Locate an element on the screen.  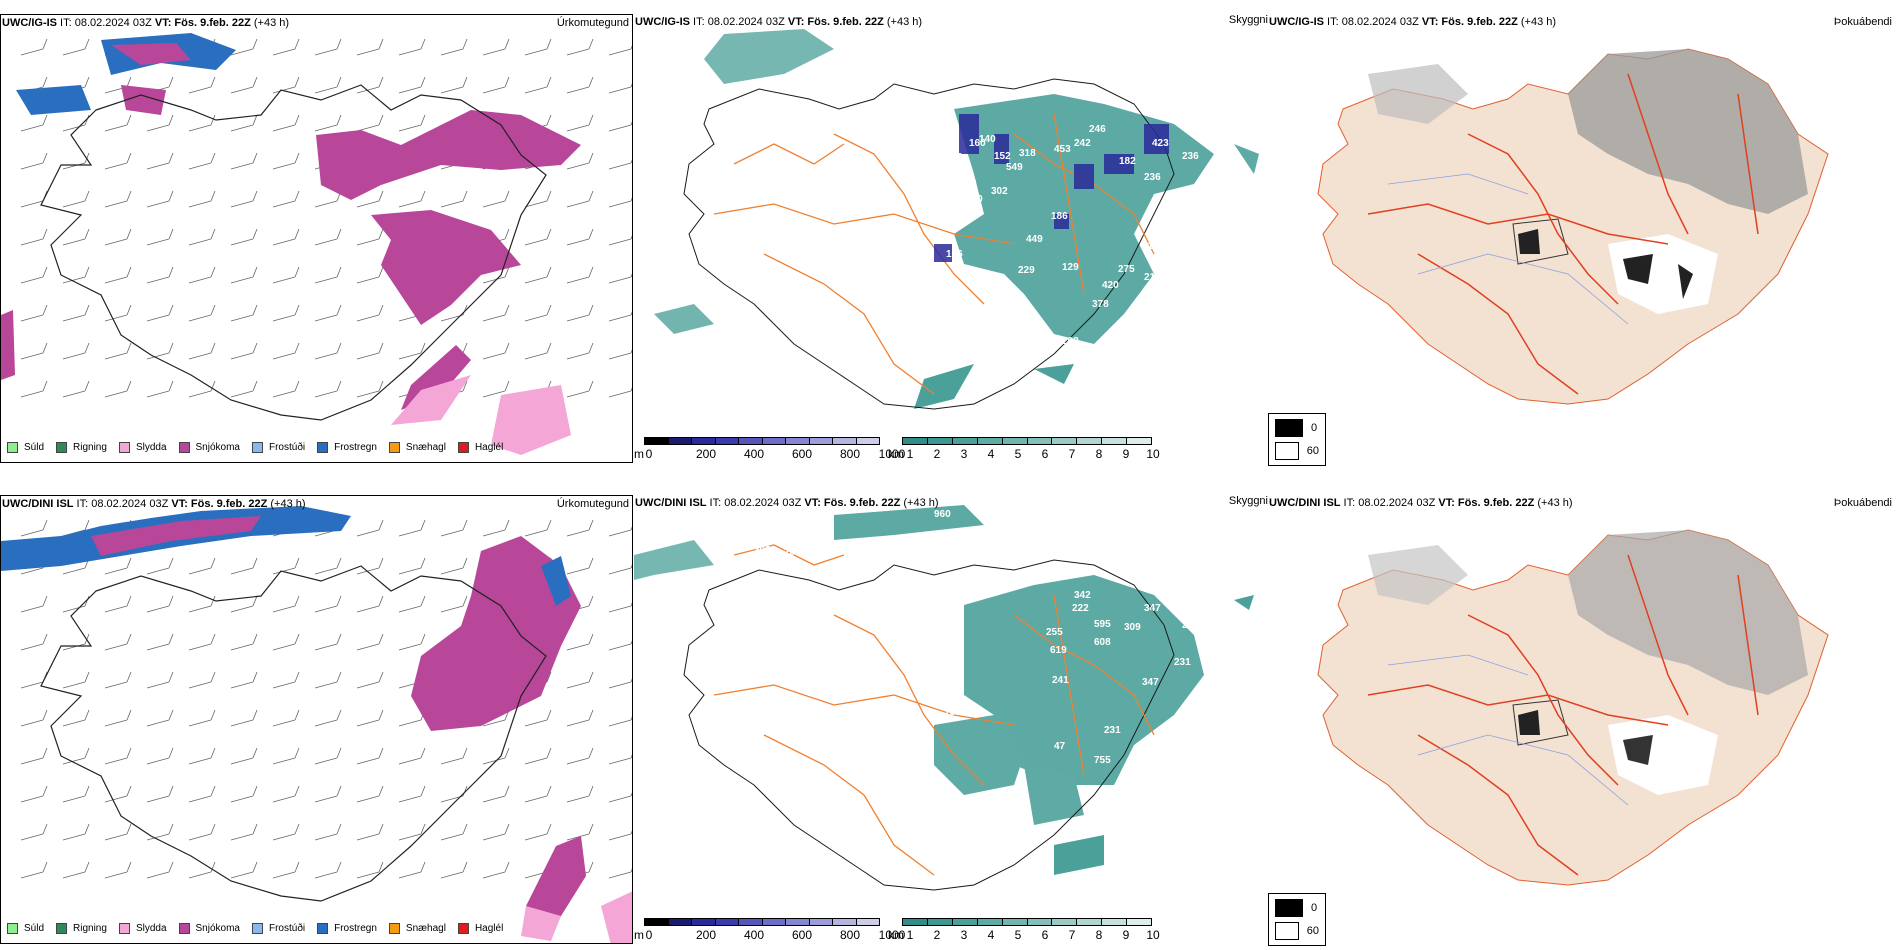
value-label: 202 is located at coordinates (1070, 341).